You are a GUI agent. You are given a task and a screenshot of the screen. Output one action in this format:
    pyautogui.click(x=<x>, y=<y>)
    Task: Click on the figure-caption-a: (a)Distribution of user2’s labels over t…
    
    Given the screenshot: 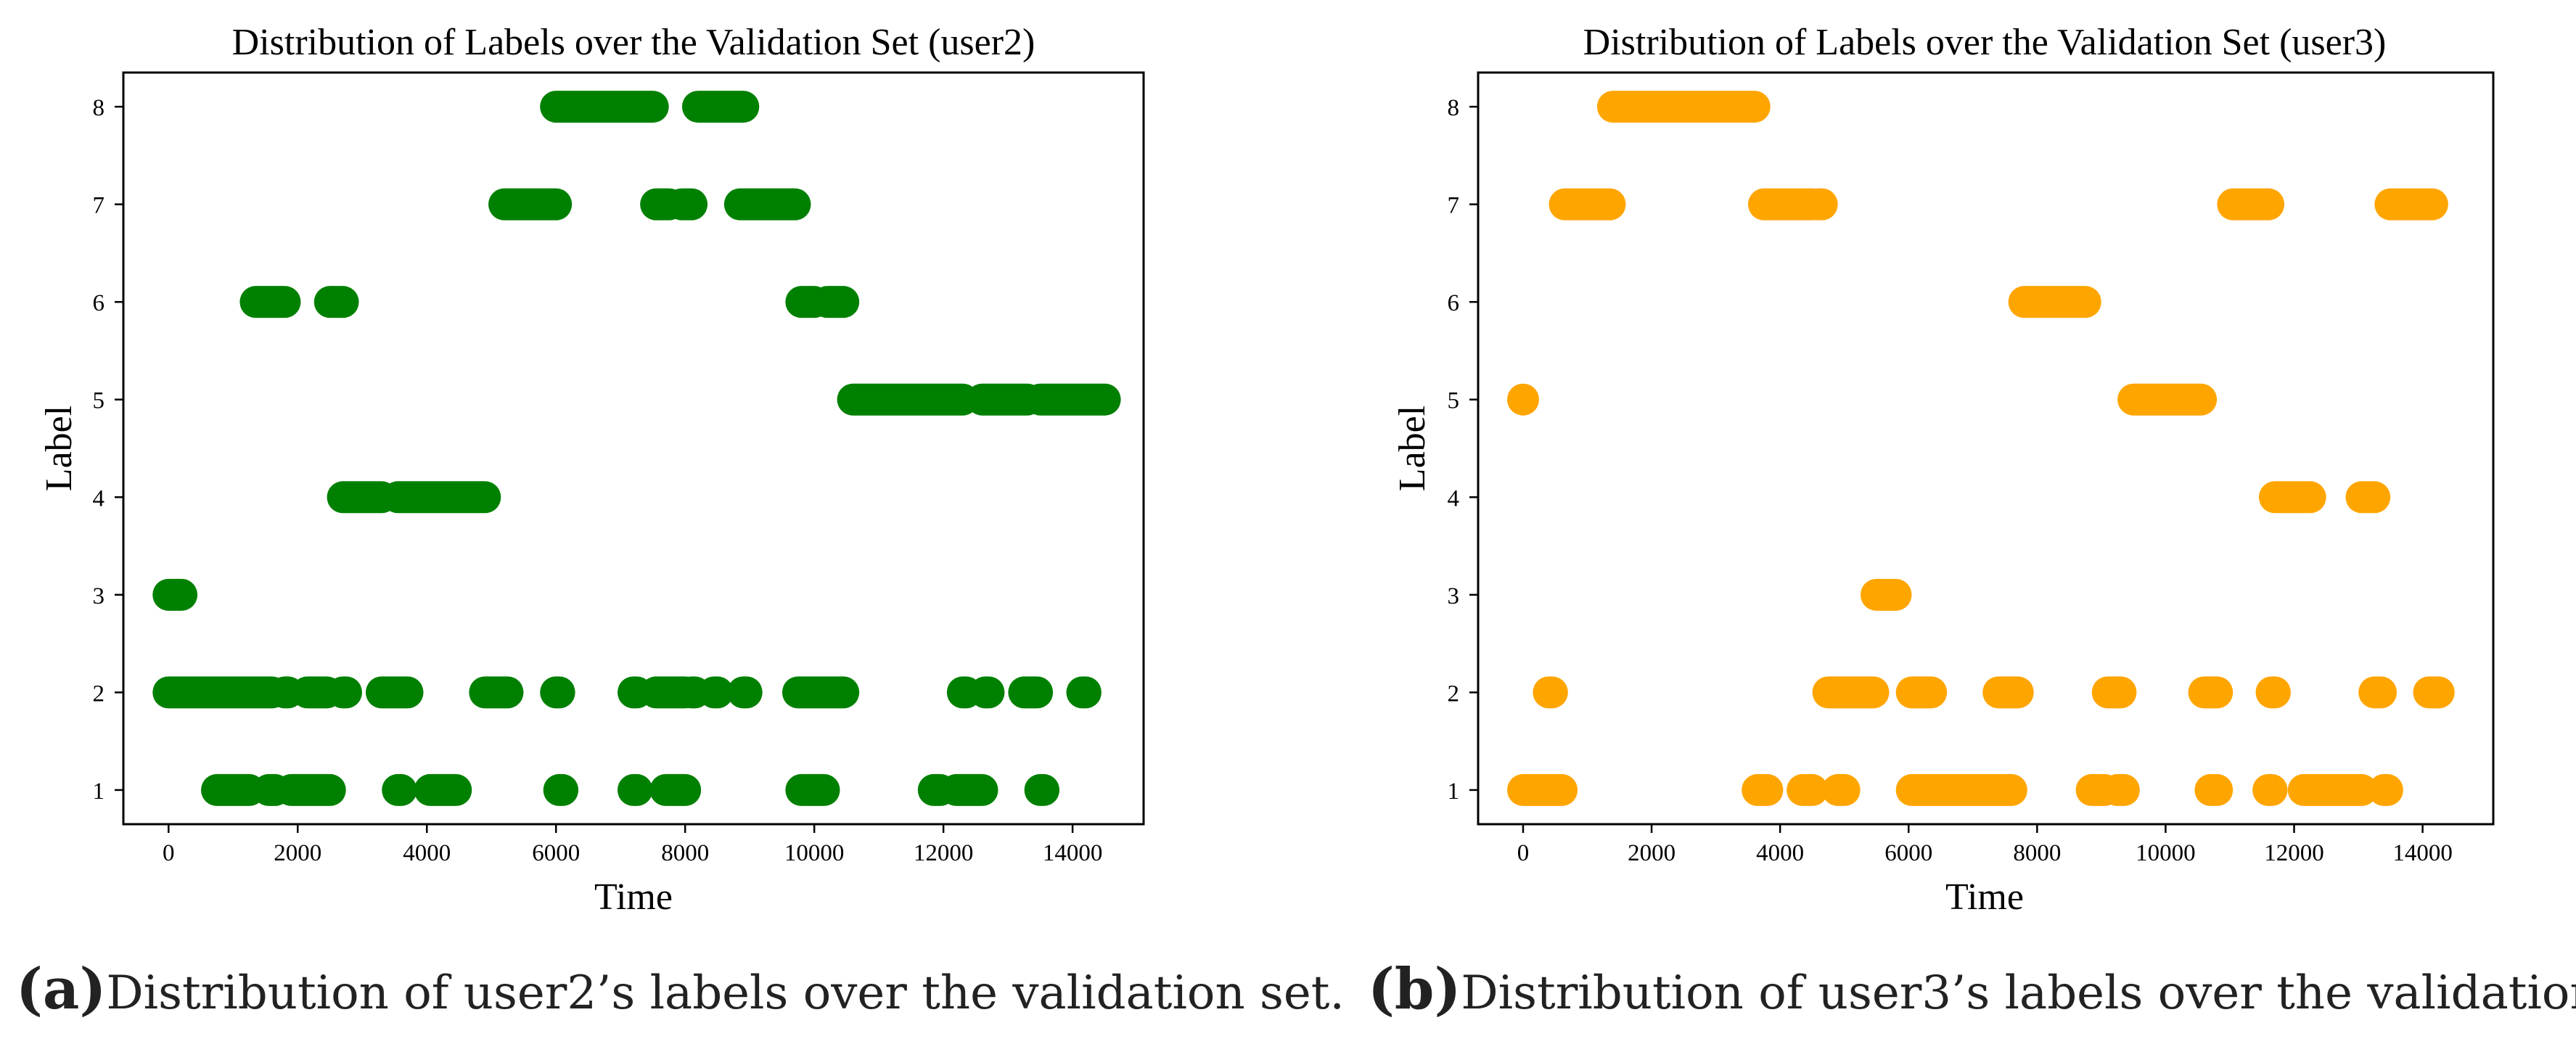 What is the action you would take?
    pyautogui.click(x=680, y=989)
    